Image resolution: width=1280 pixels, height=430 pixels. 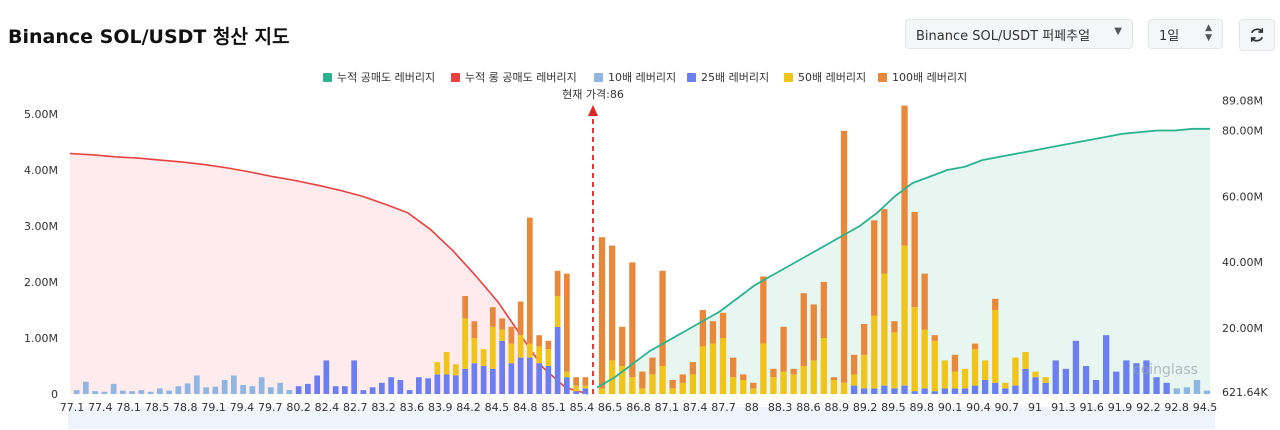 I want to click on x-tick: 85.1, so click(x=553, y=407).